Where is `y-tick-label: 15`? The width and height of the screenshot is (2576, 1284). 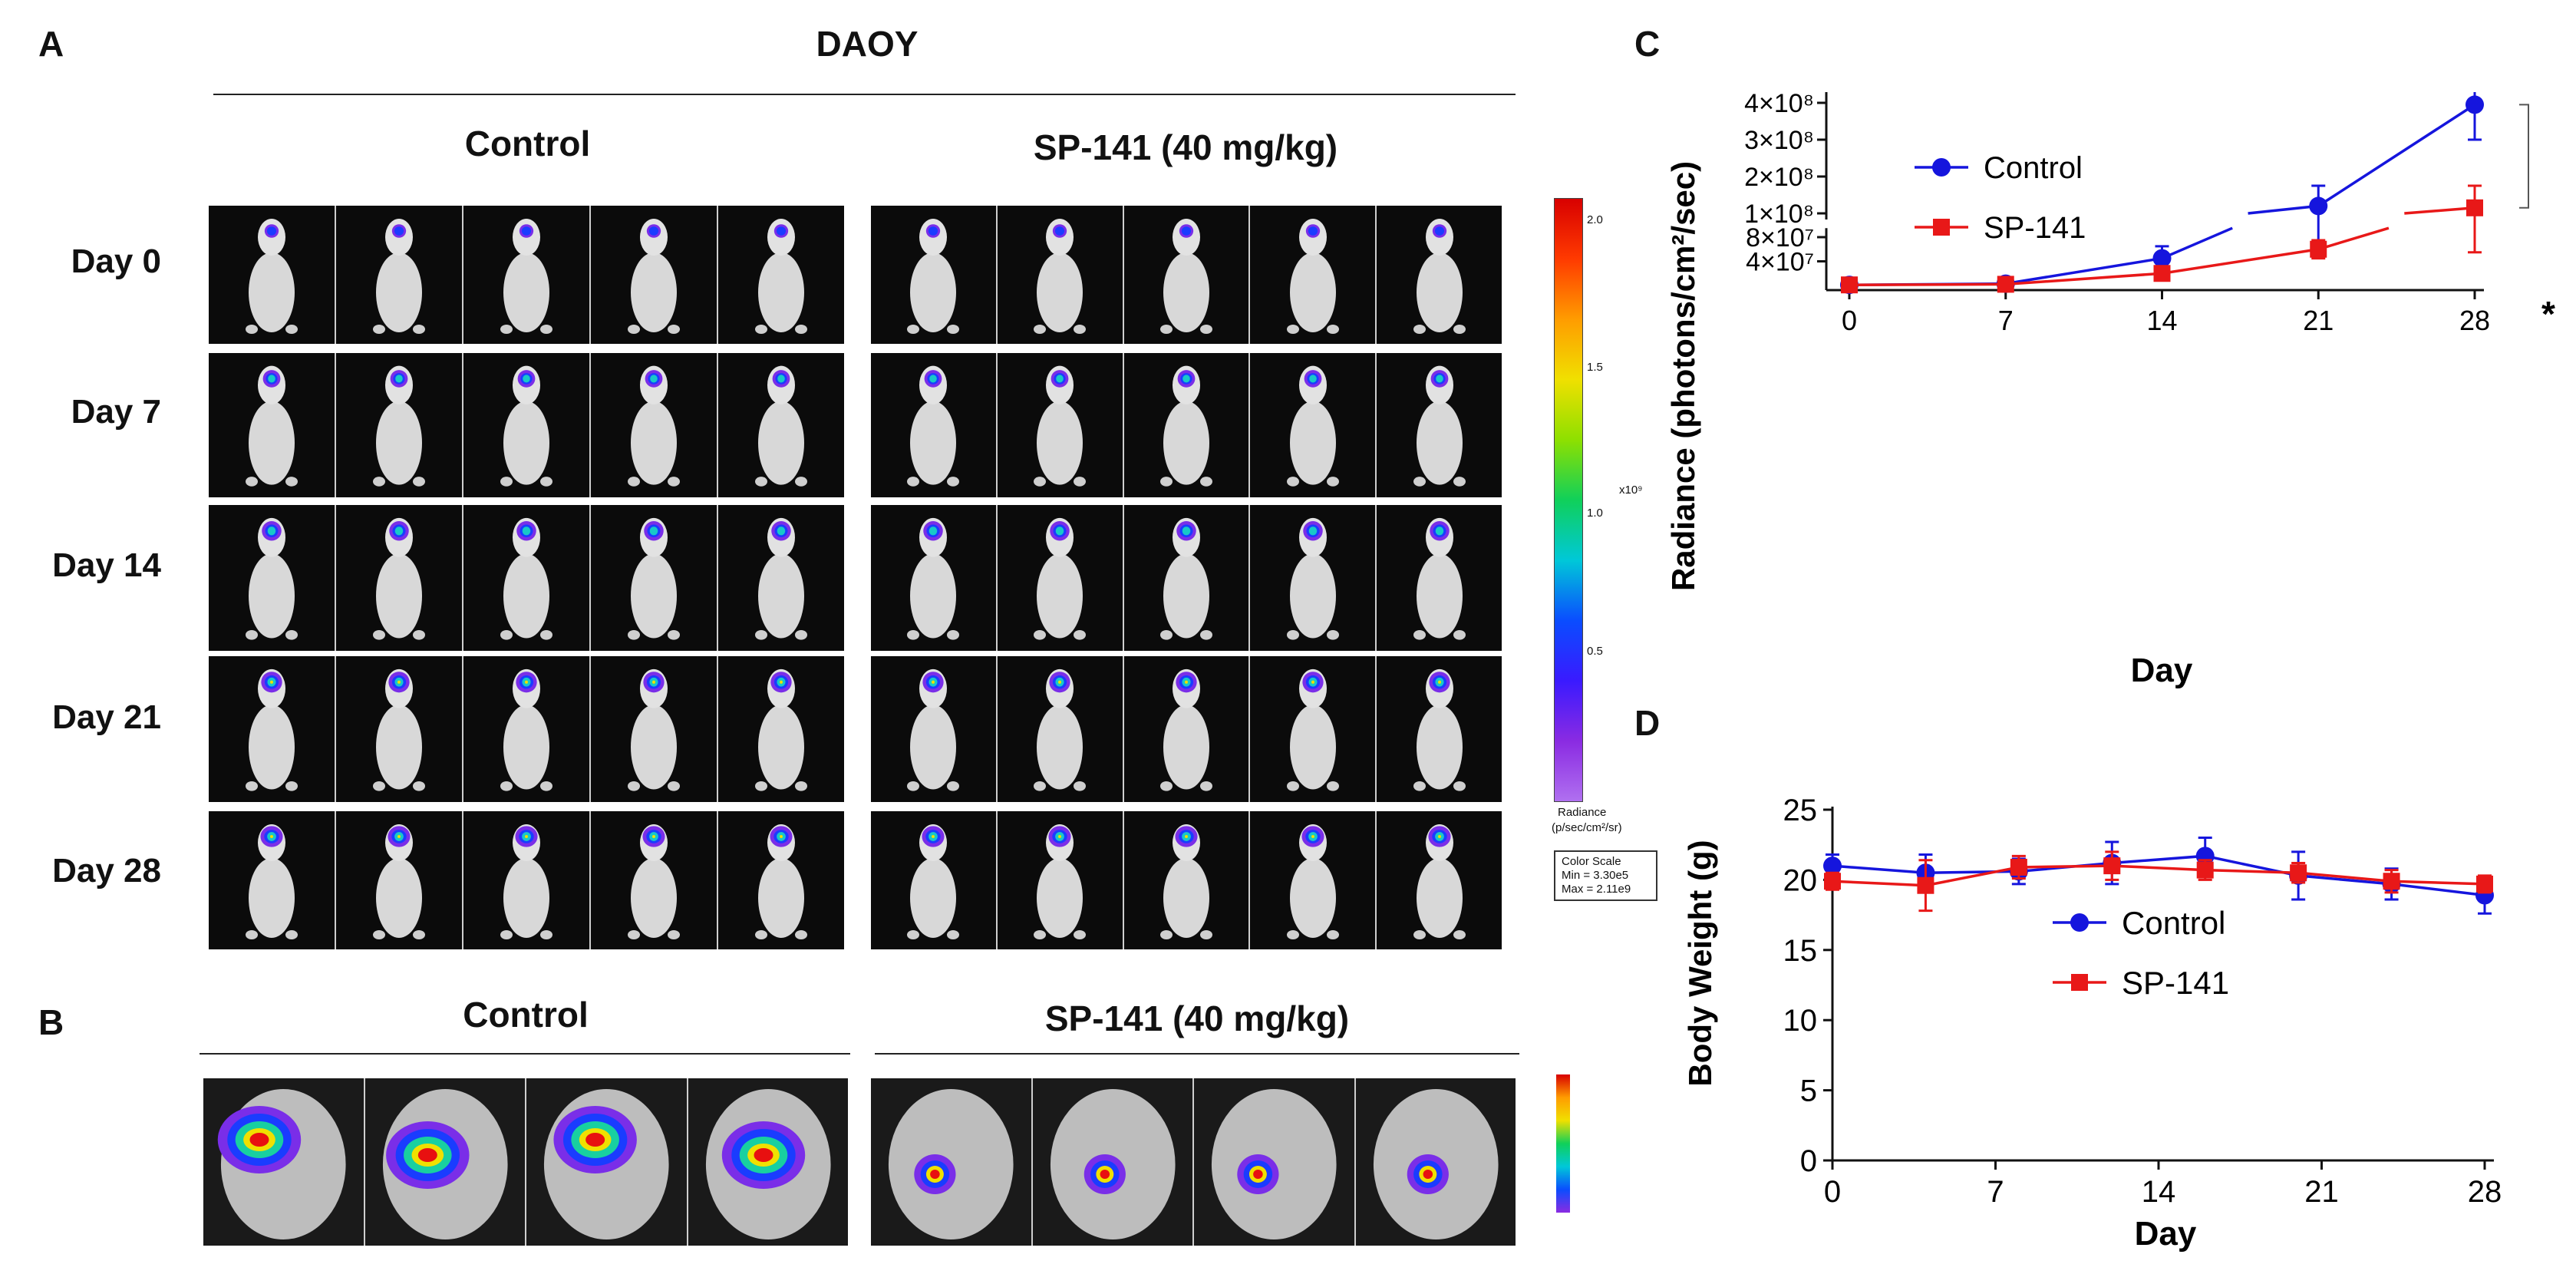
y-tick-label: 15 is located at coordinates (1800, 951).